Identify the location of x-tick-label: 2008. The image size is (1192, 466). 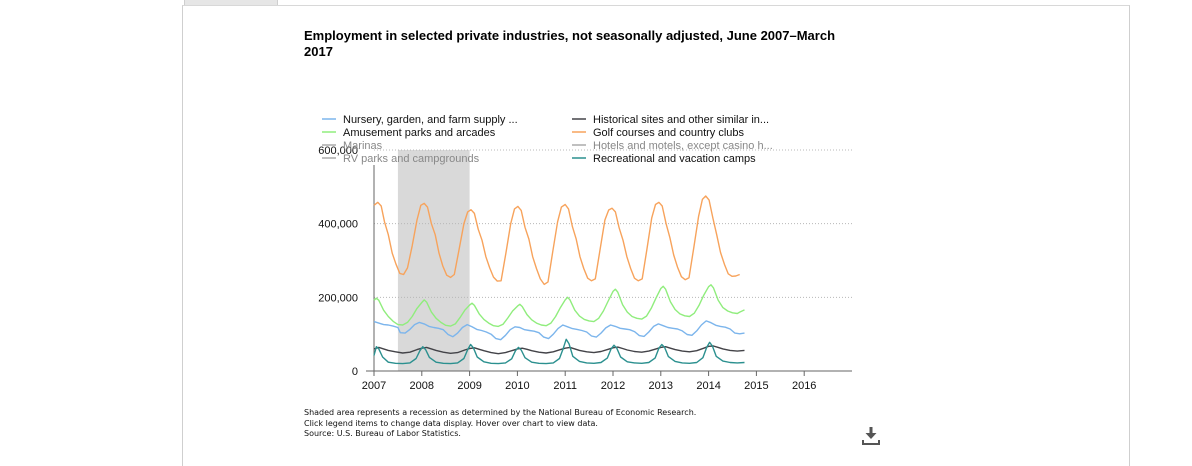
(422, 386).